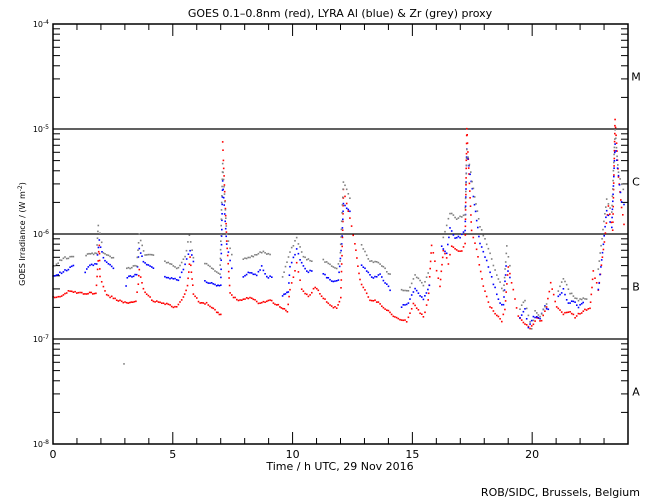  What do you see at coordinates (53, 454) in the screenshot?
I see `x-tick-label: 0` at bounding box center [53, 454].